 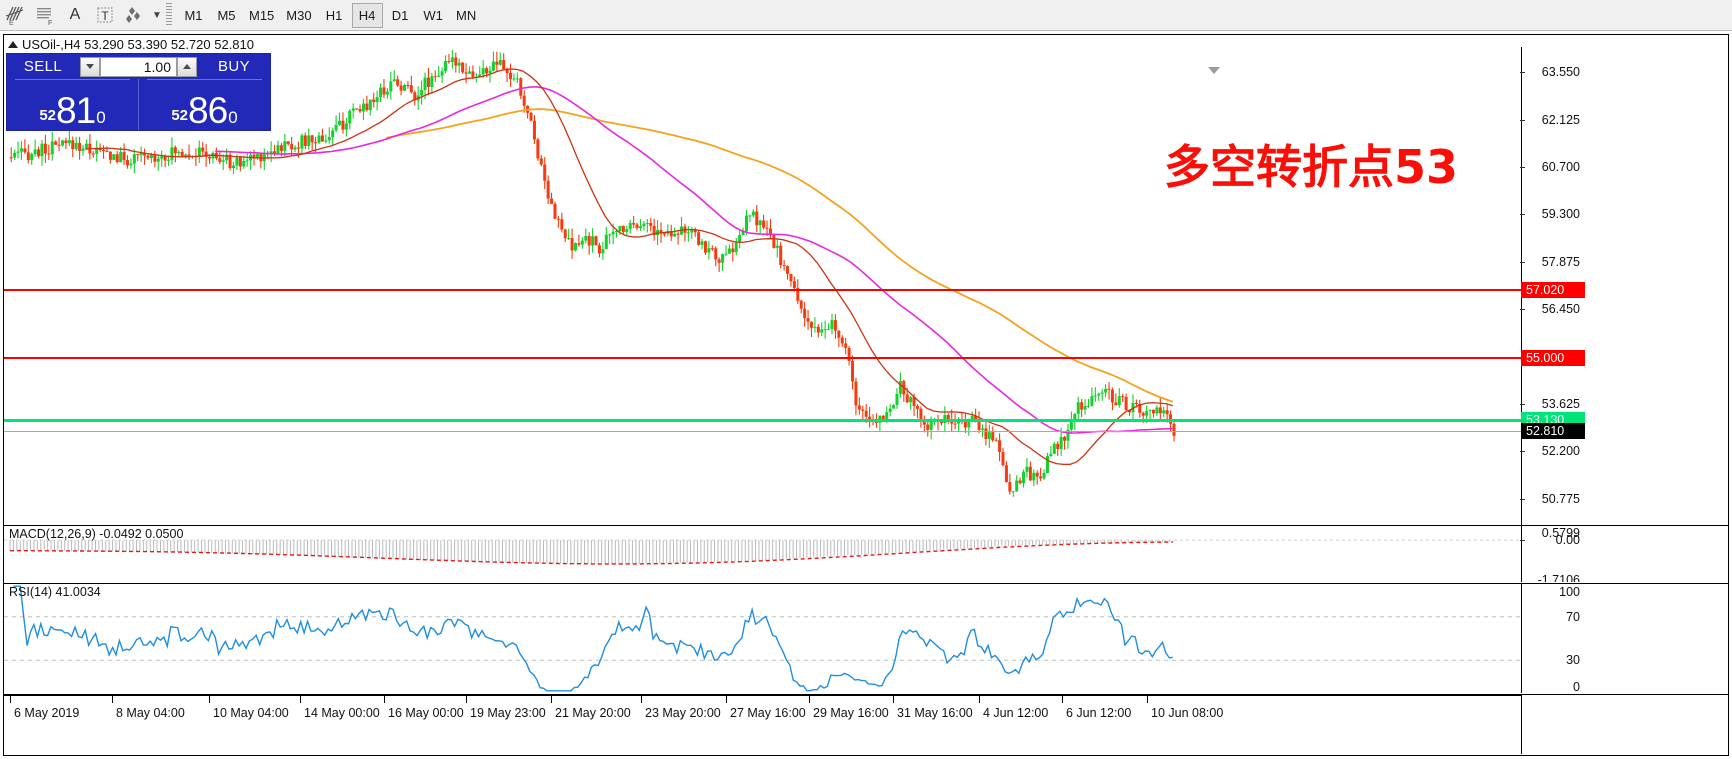 I want to click on buy-price-display: 52 86 0, so click(x=204, y=104).